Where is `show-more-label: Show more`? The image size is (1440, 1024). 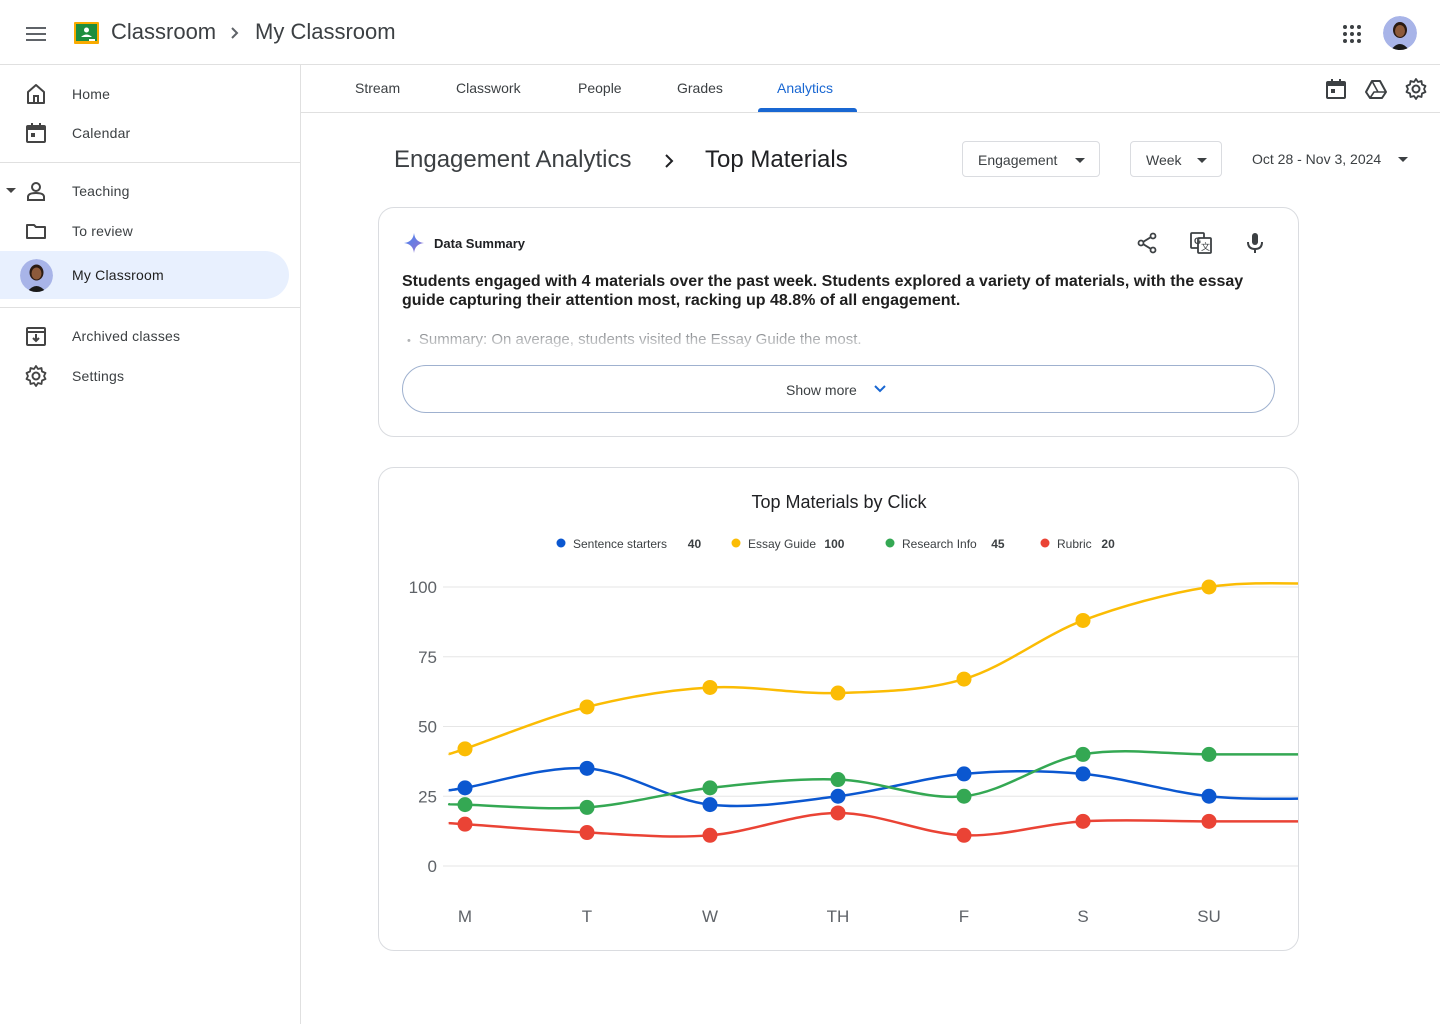 show-more-label: Show more is located at coordinates (821, 390).